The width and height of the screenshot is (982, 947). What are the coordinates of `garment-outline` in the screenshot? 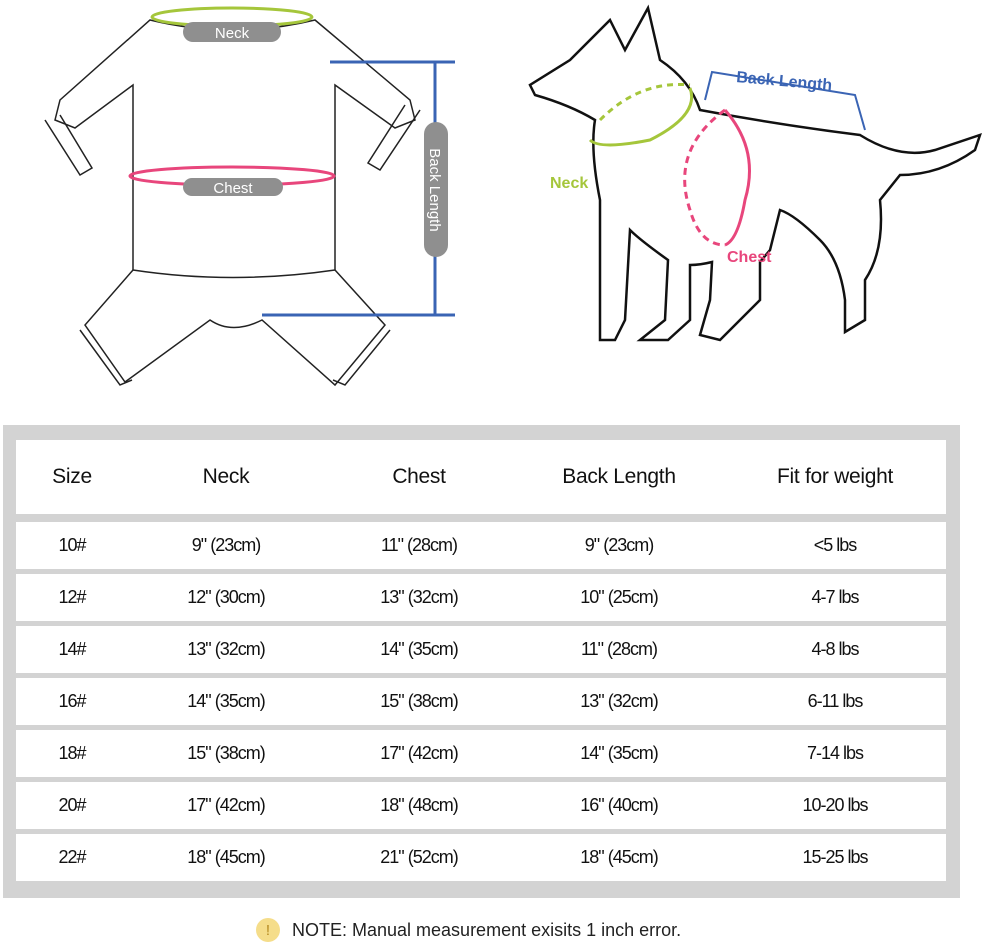 It's located at (232, 203).